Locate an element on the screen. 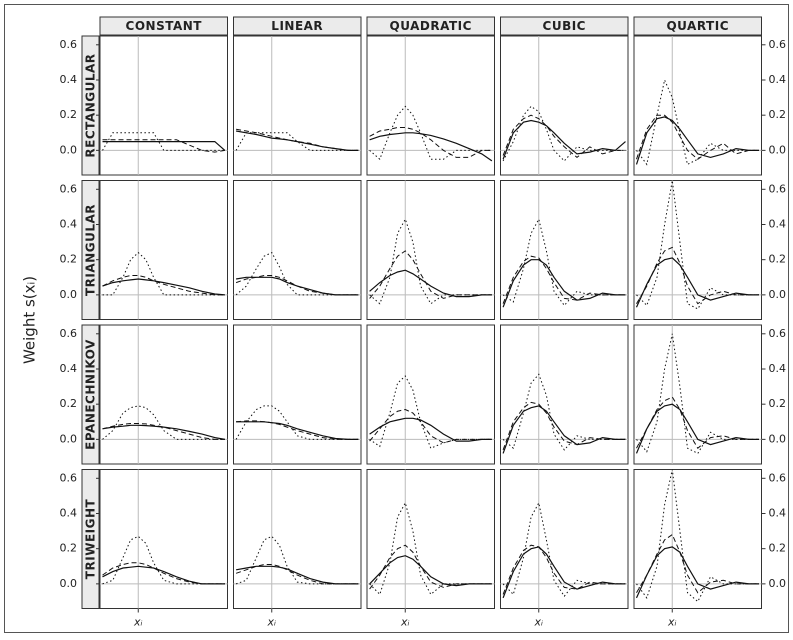  column-label: QUADRATIC is located at coordinates (431, 26).